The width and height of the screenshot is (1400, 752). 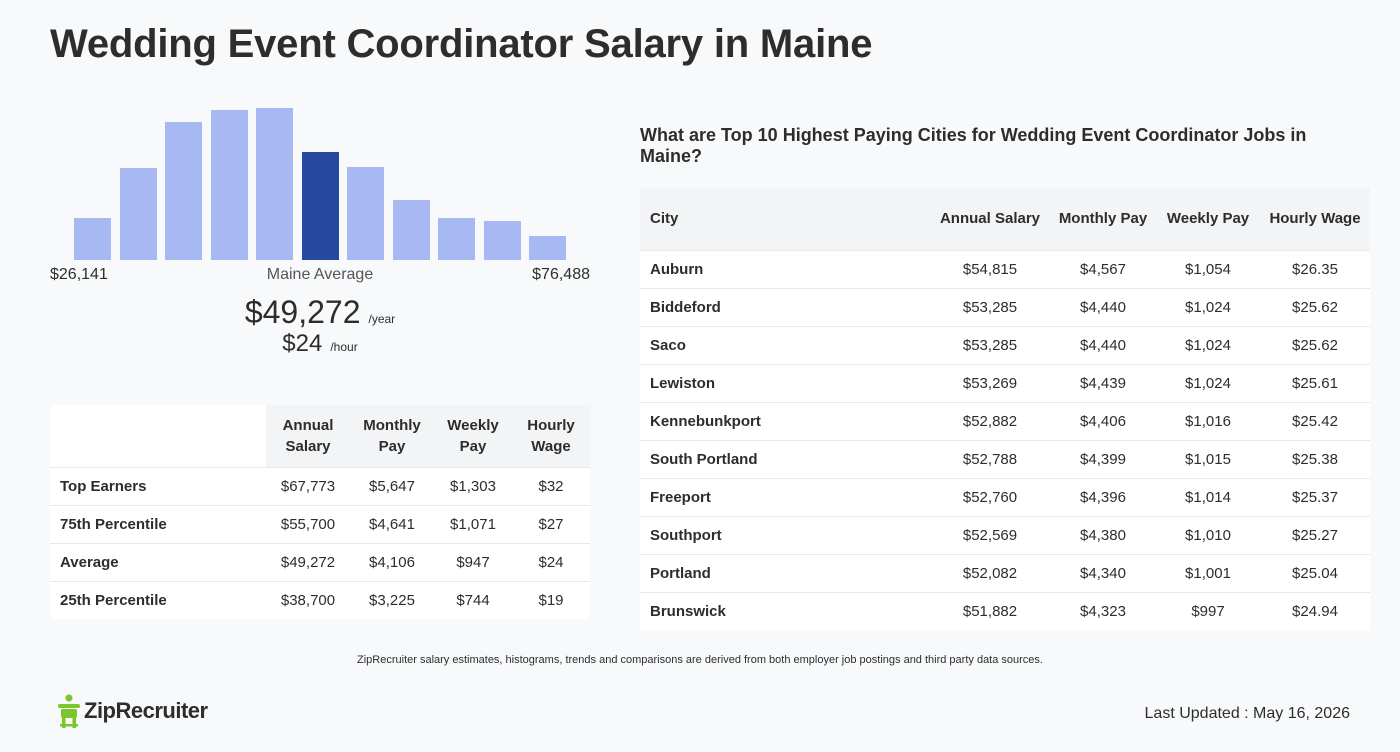 What do you see at coordinates (990, 610) in the screenshot?
I see `annual-salary-cell: $51,882` at bounding box center [990, 610].